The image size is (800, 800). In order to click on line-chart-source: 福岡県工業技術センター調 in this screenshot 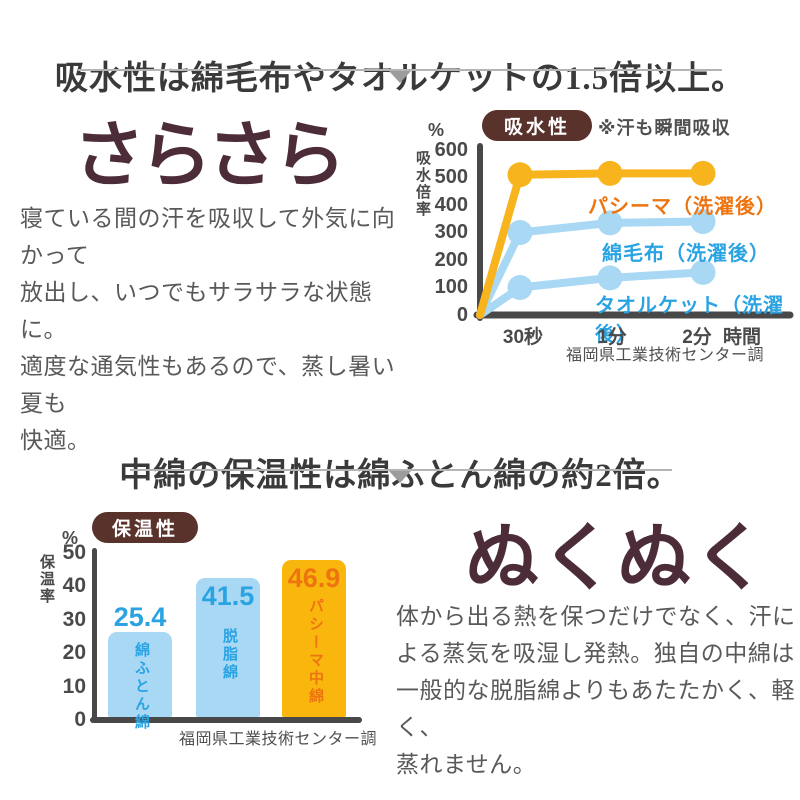, I will do `click(664, 355)`.